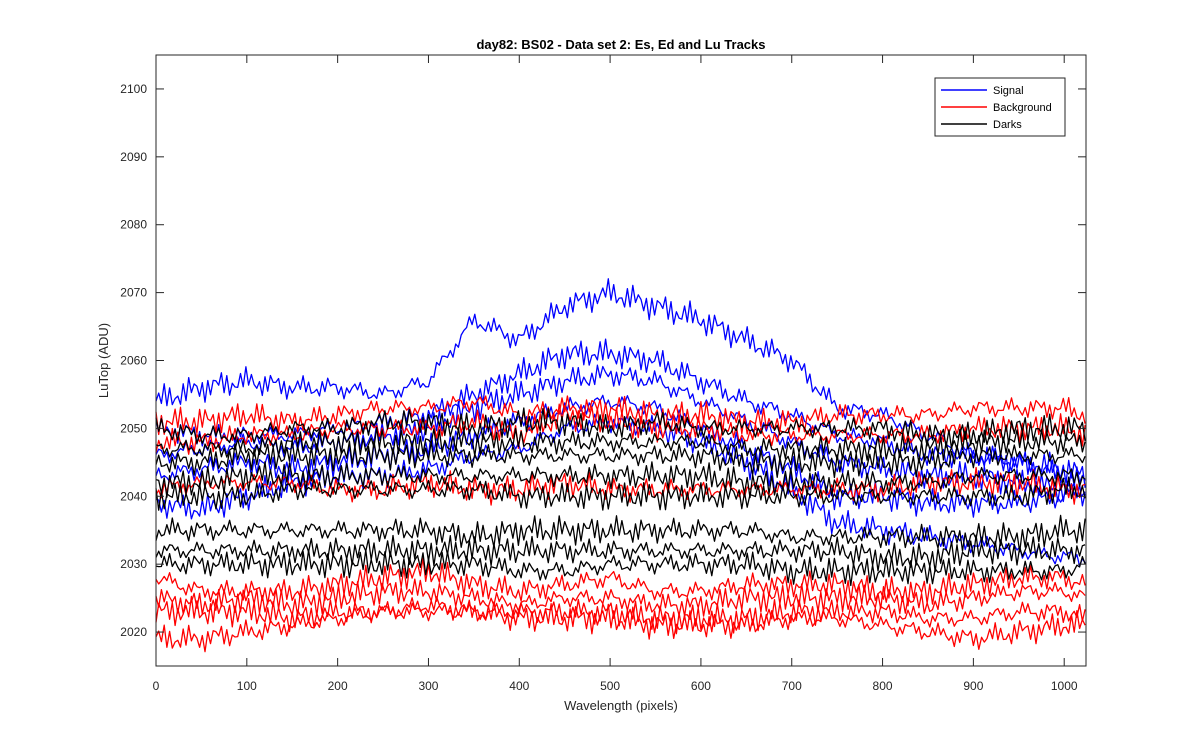  I want to click on y-tick-label: 2050, so click(133, 428).